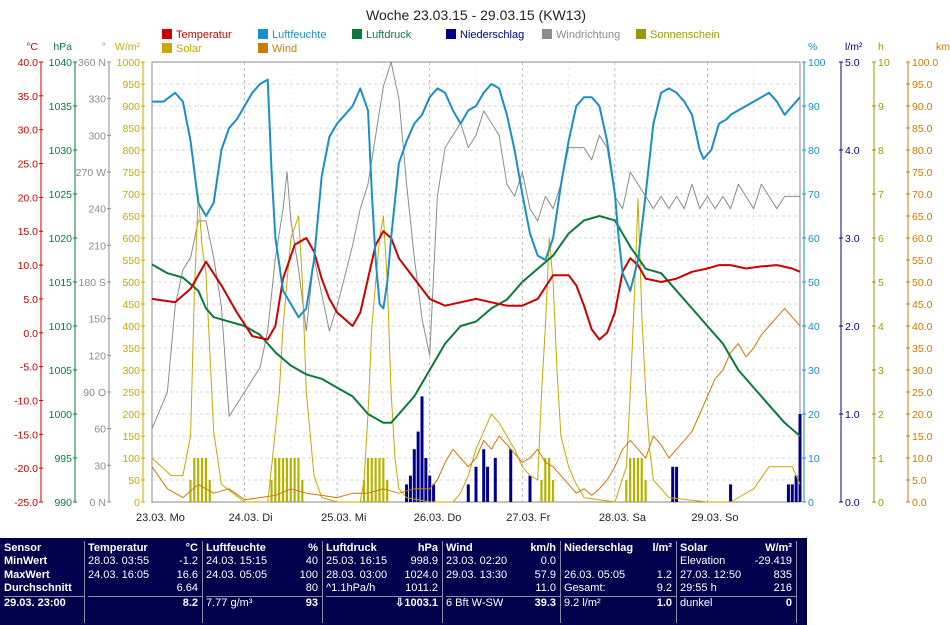 This screenshot has width=950, height=625. Describe the element at coordinates (131, 305) in the screenshot. I see `axis-tick-label: 450` at that location.